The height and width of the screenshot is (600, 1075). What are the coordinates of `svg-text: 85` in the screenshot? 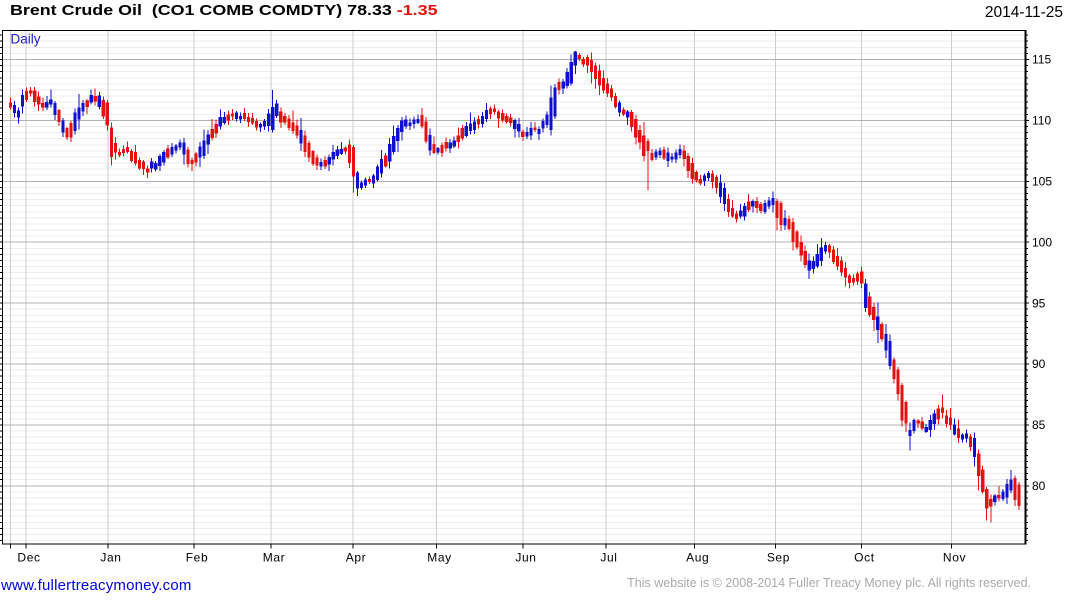 It's located at (1039, 425).